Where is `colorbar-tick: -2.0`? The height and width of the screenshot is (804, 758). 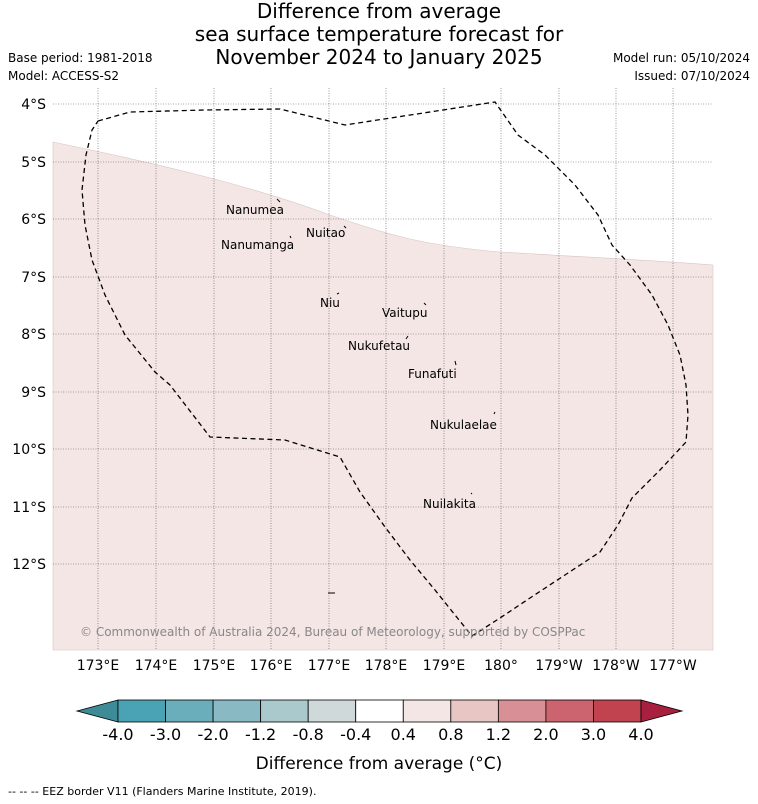 colorbar-tick: -2.0 is located at coordinates (212, 734).